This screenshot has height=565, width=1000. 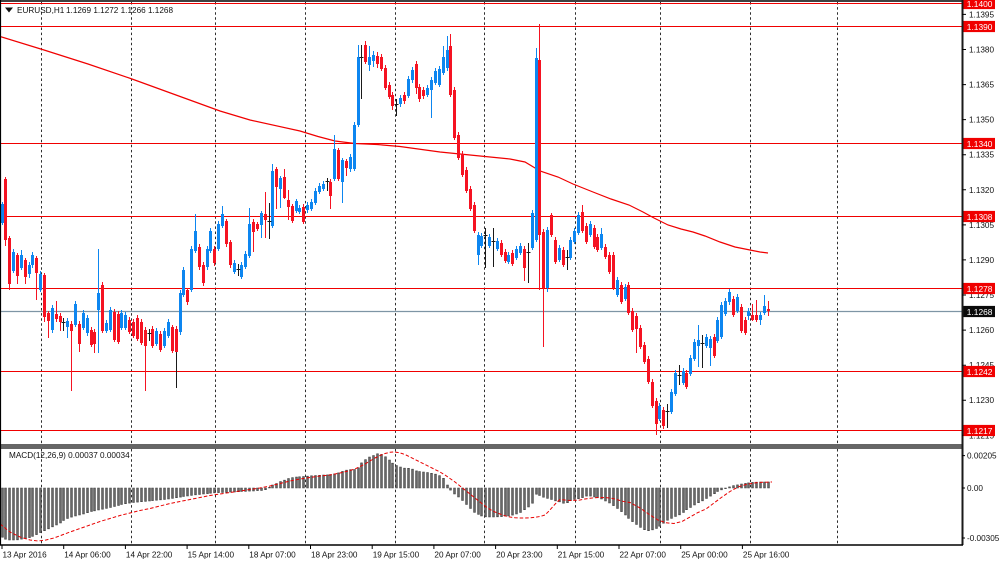 What do you see at coordinates (980, 289) in the screenshot?
I see `svg-text: 1.1278` at bounding box center [980, 289].